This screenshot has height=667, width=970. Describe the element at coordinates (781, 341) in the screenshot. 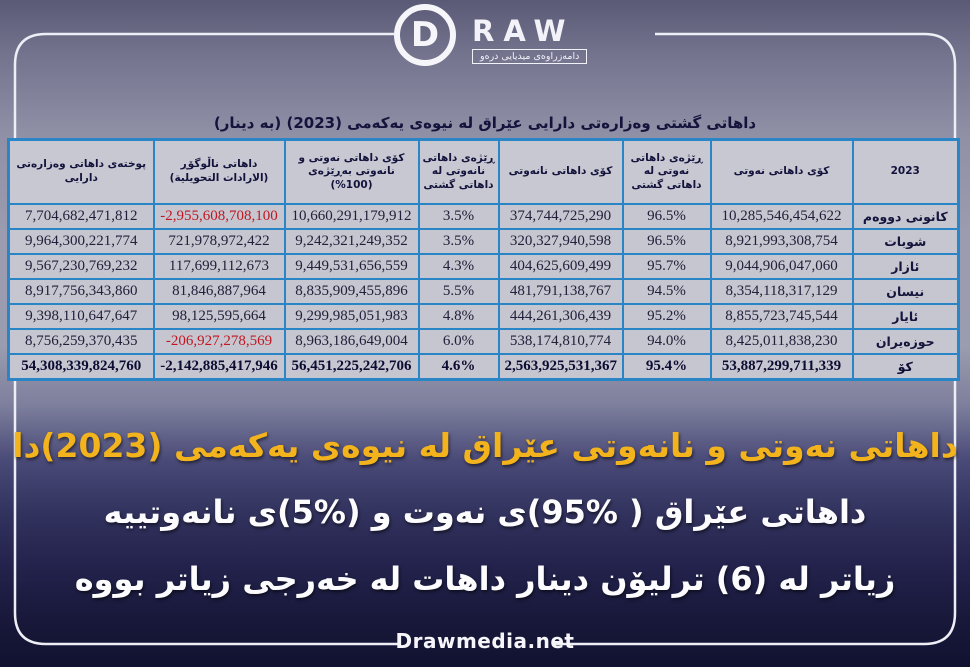

I see `value-cell: 8,425,011,838,230` at that location.